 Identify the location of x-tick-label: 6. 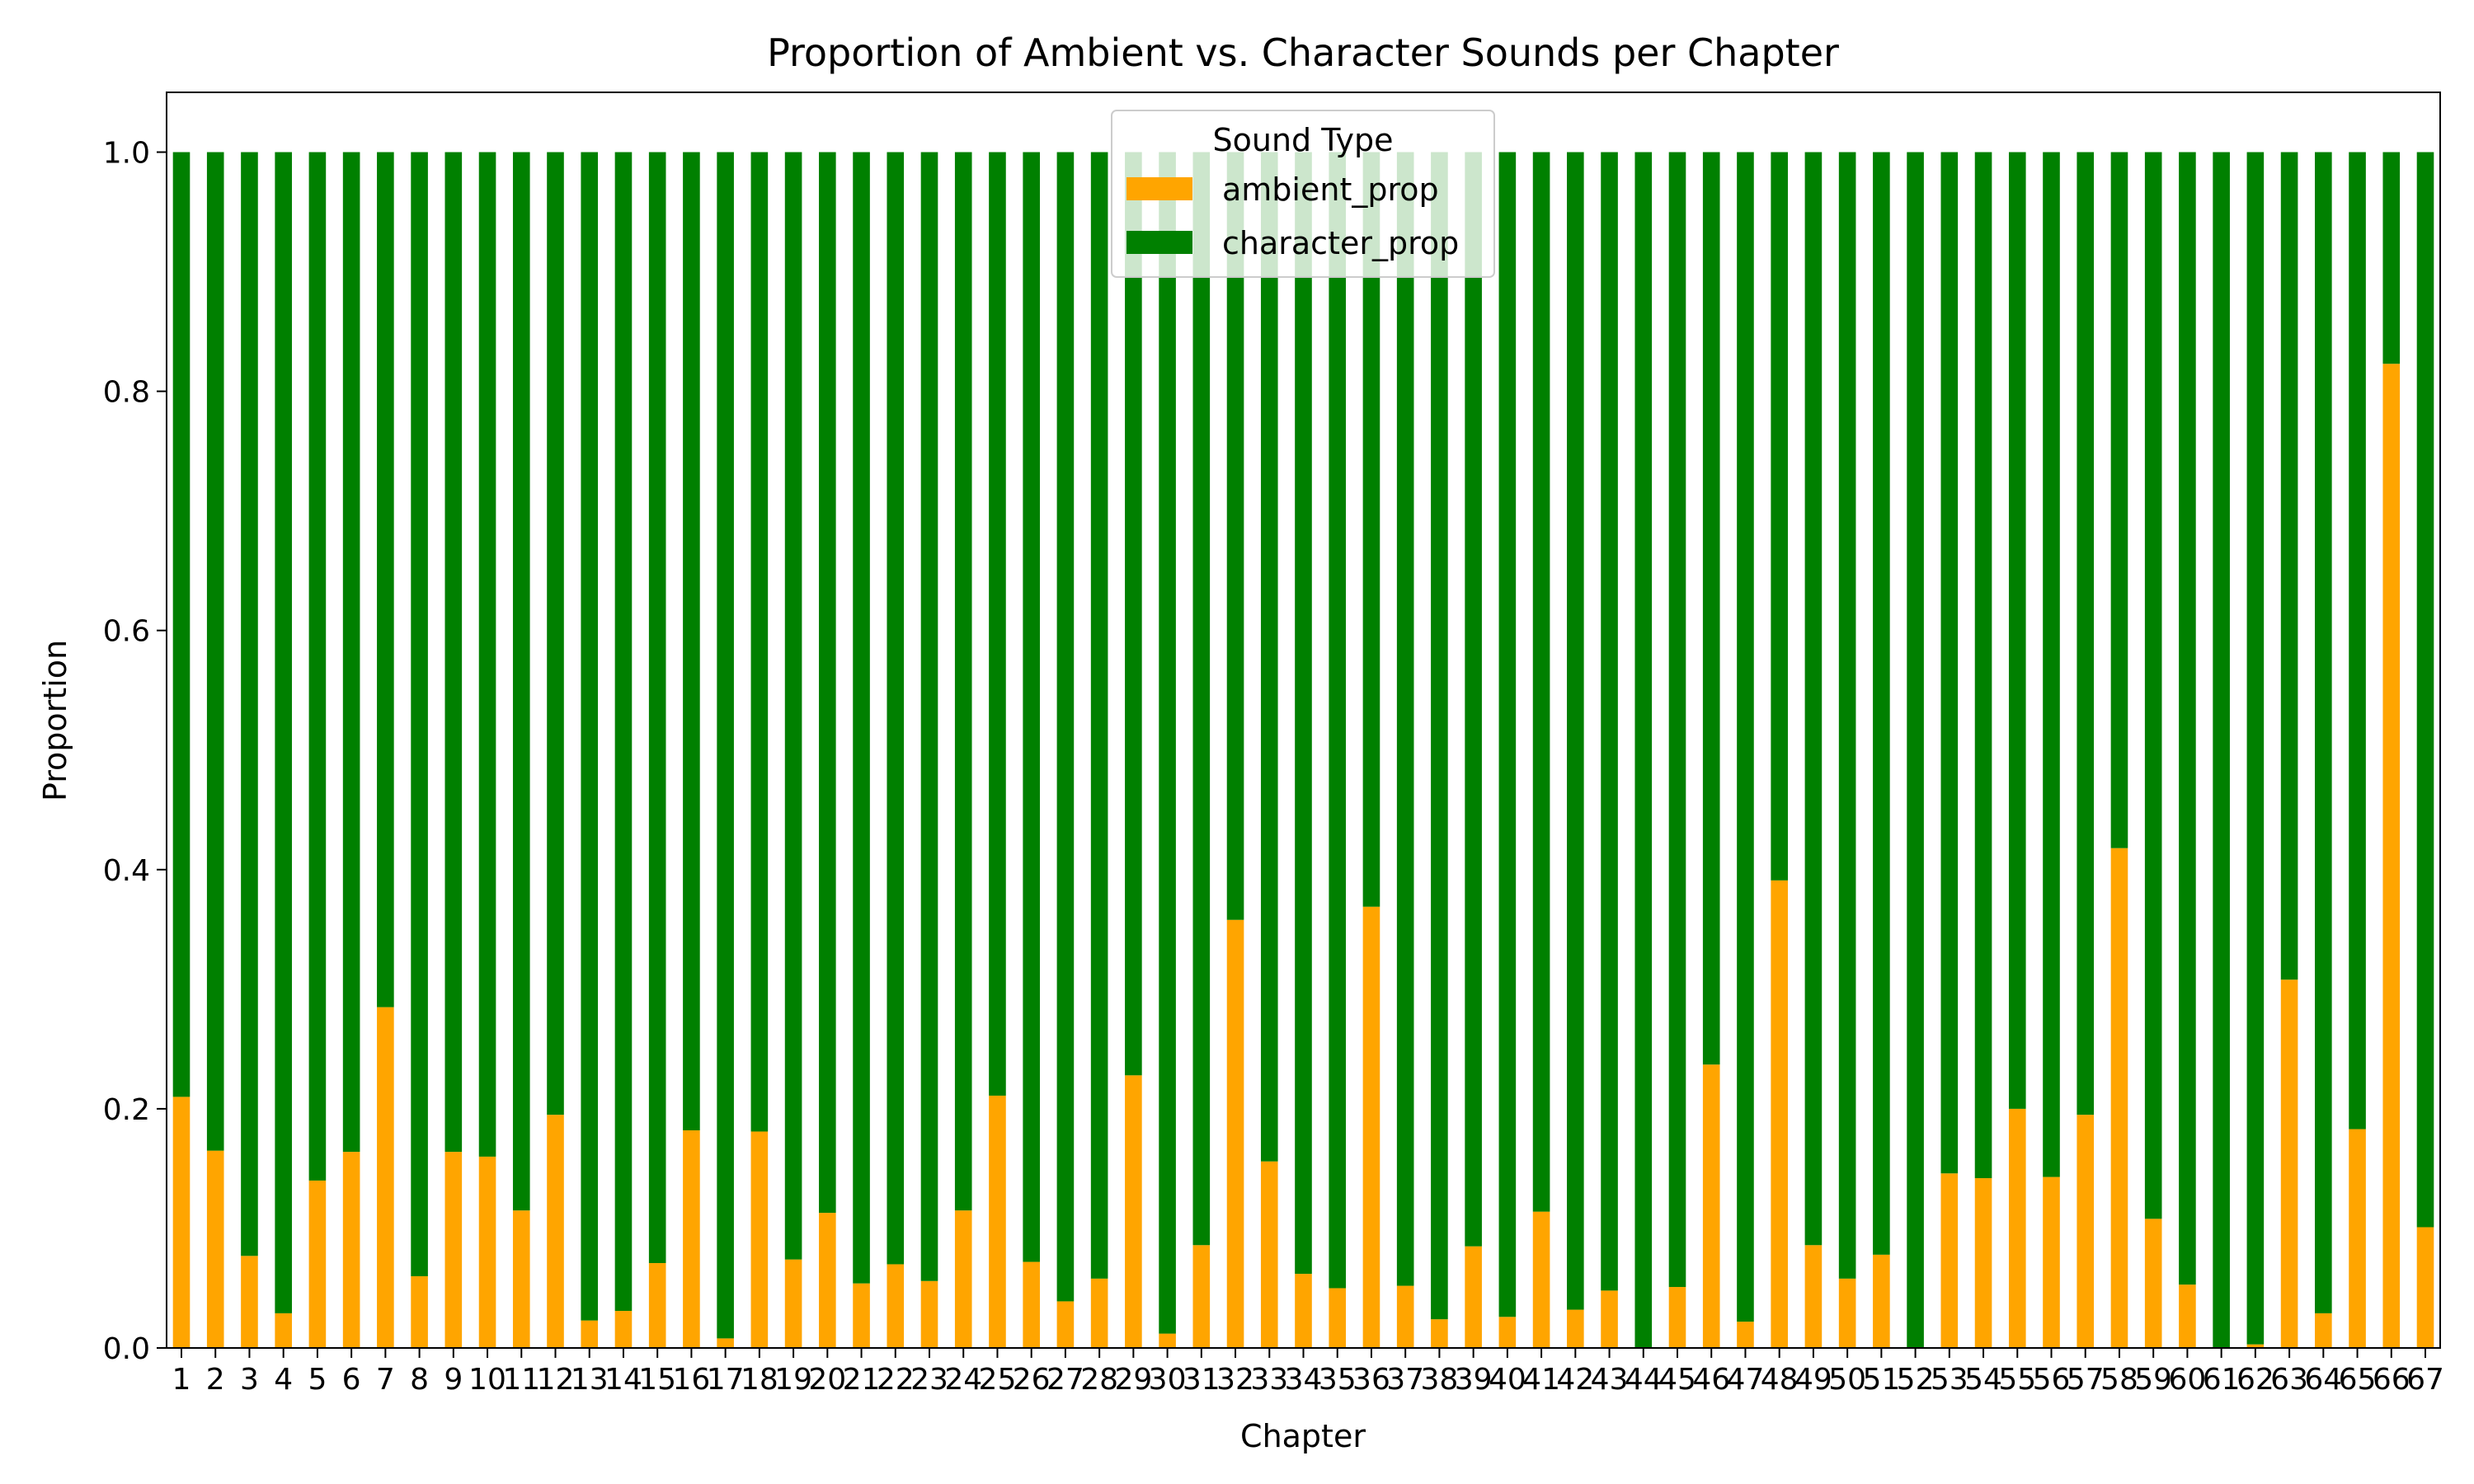
(351, 1380).